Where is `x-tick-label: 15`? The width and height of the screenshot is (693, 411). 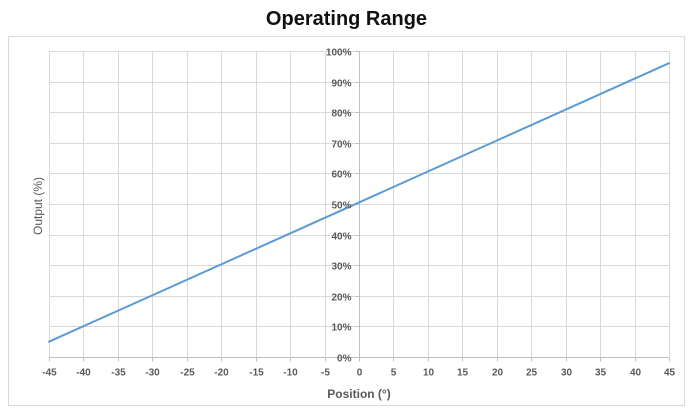 x-tick-label: 15 is located at coordinates (463, 373).